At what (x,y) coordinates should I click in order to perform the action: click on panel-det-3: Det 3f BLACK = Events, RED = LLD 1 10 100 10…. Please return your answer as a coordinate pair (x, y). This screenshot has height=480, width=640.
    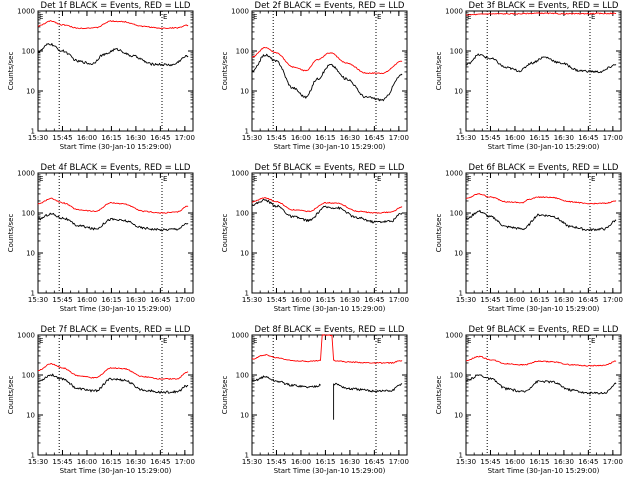
    Looking at the image, I should click on (529, 76).